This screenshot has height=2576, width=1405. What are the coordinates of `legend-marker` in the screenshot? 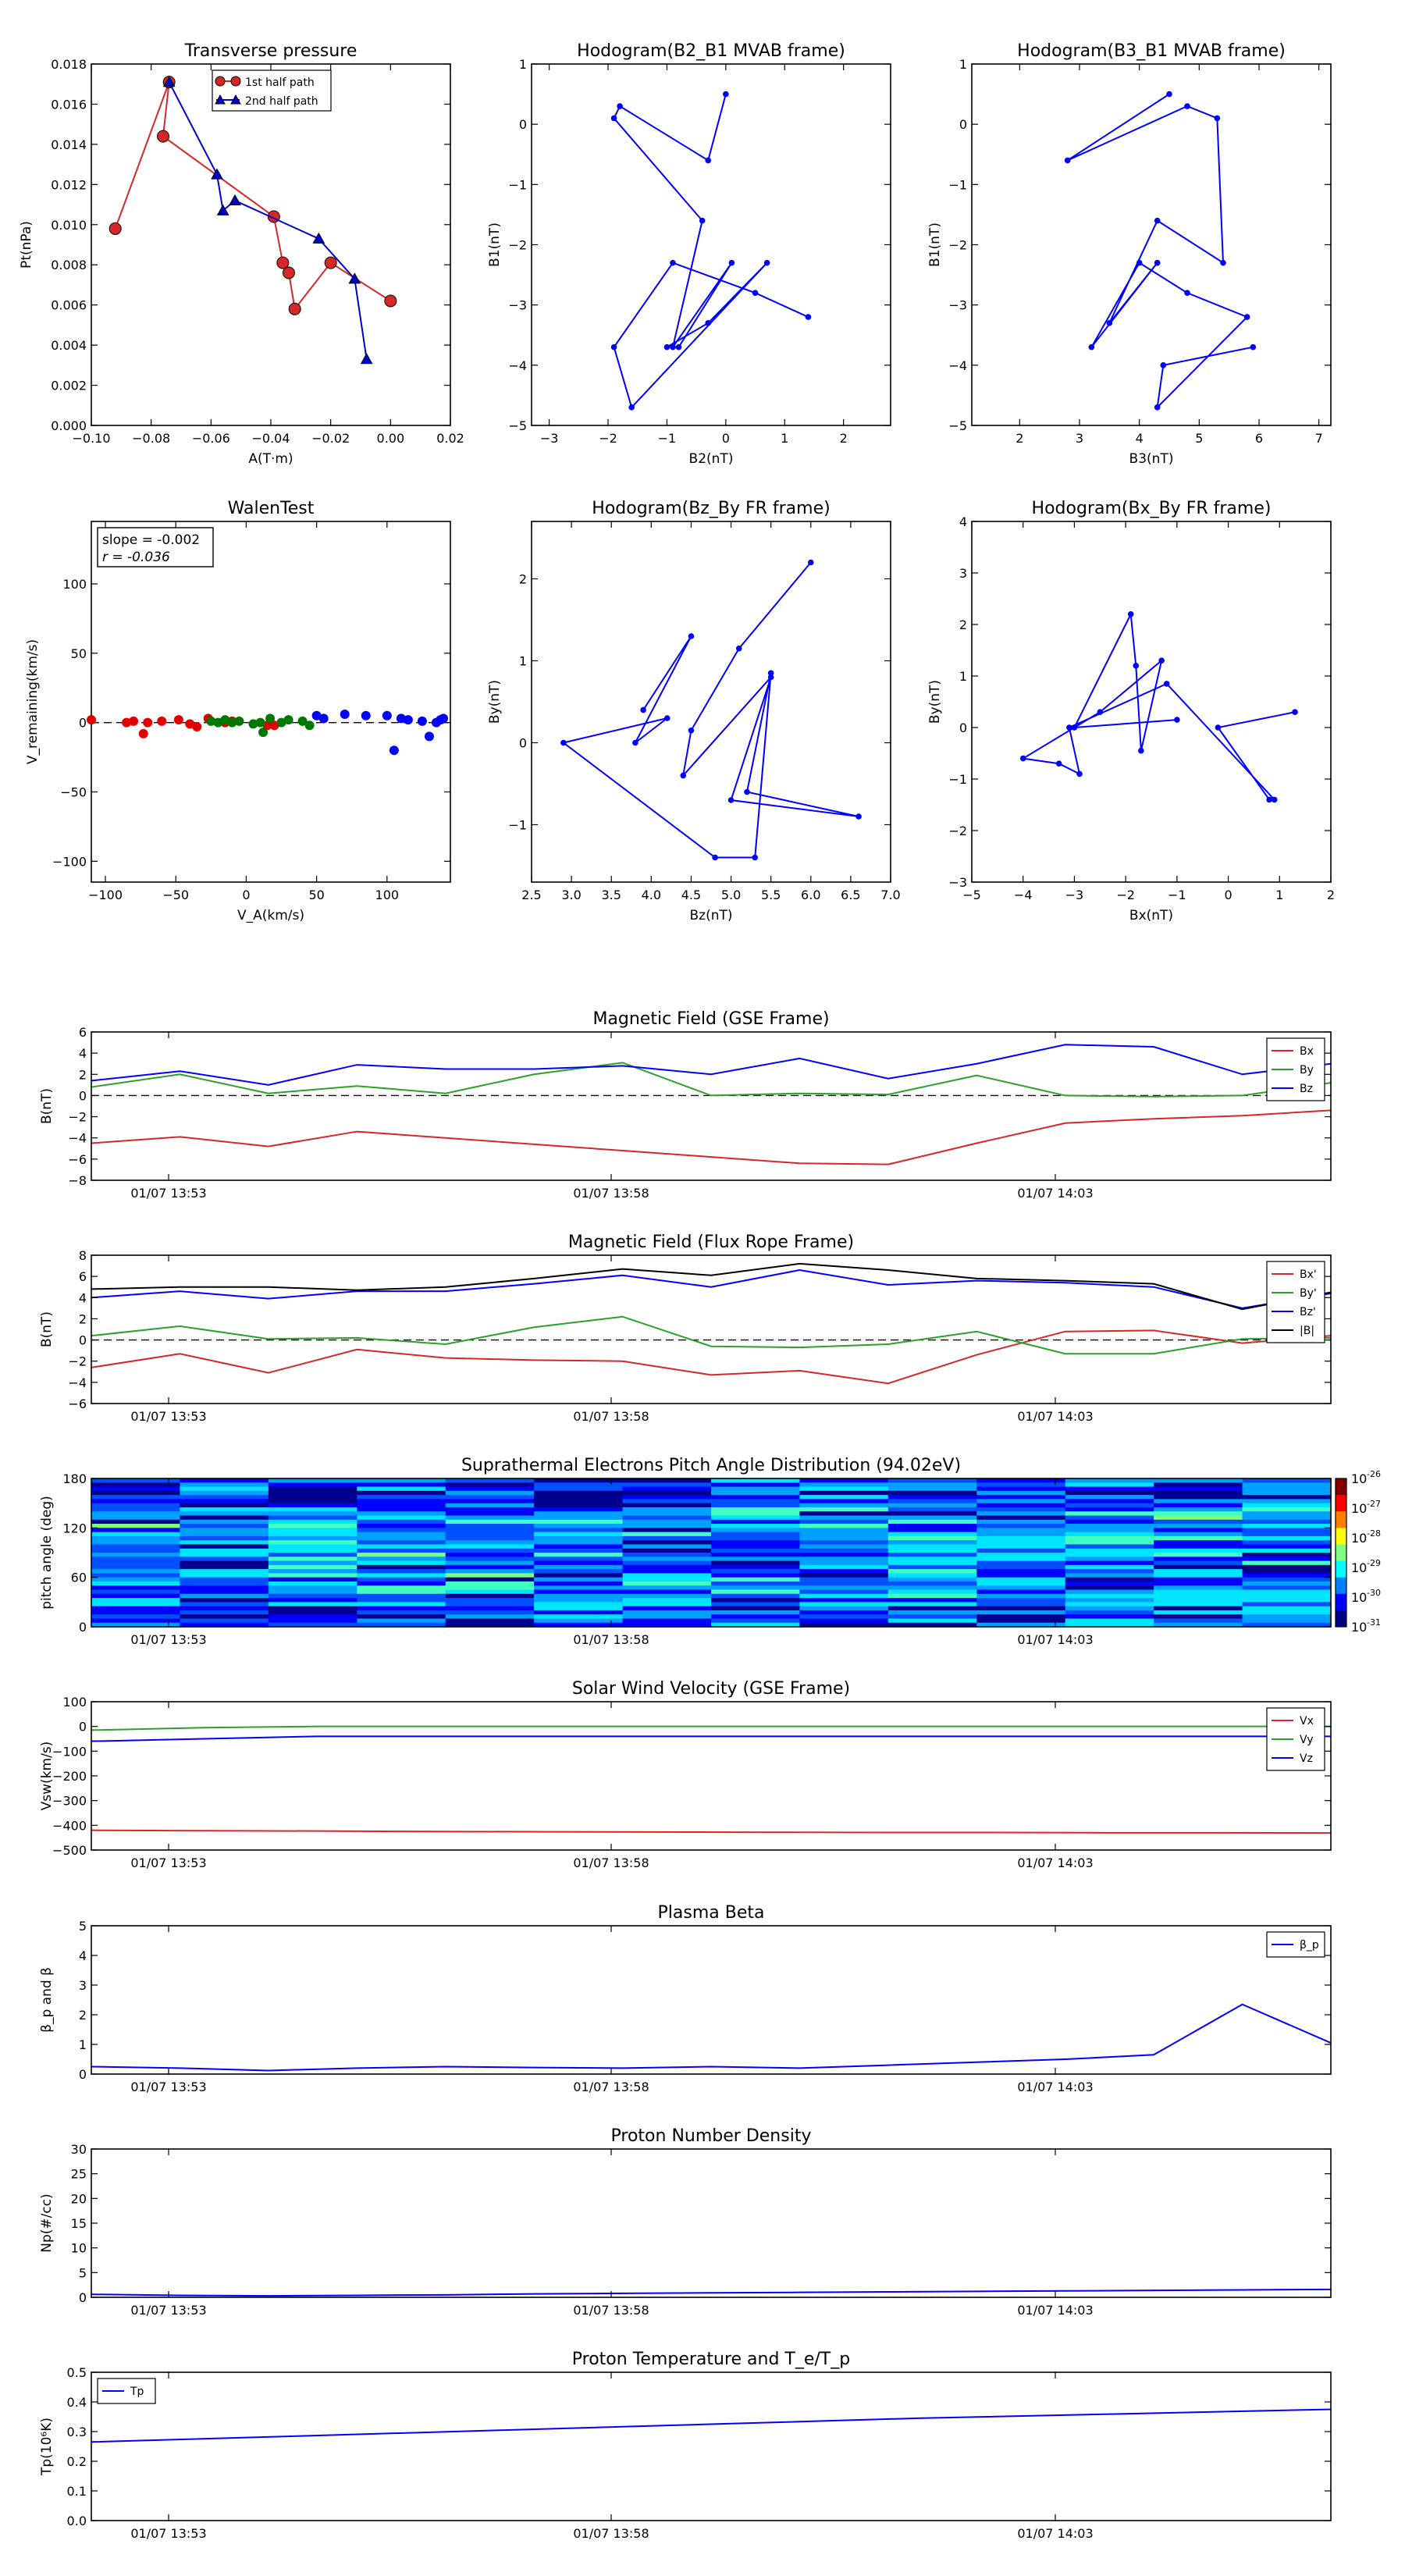 It's located at (236, 99).